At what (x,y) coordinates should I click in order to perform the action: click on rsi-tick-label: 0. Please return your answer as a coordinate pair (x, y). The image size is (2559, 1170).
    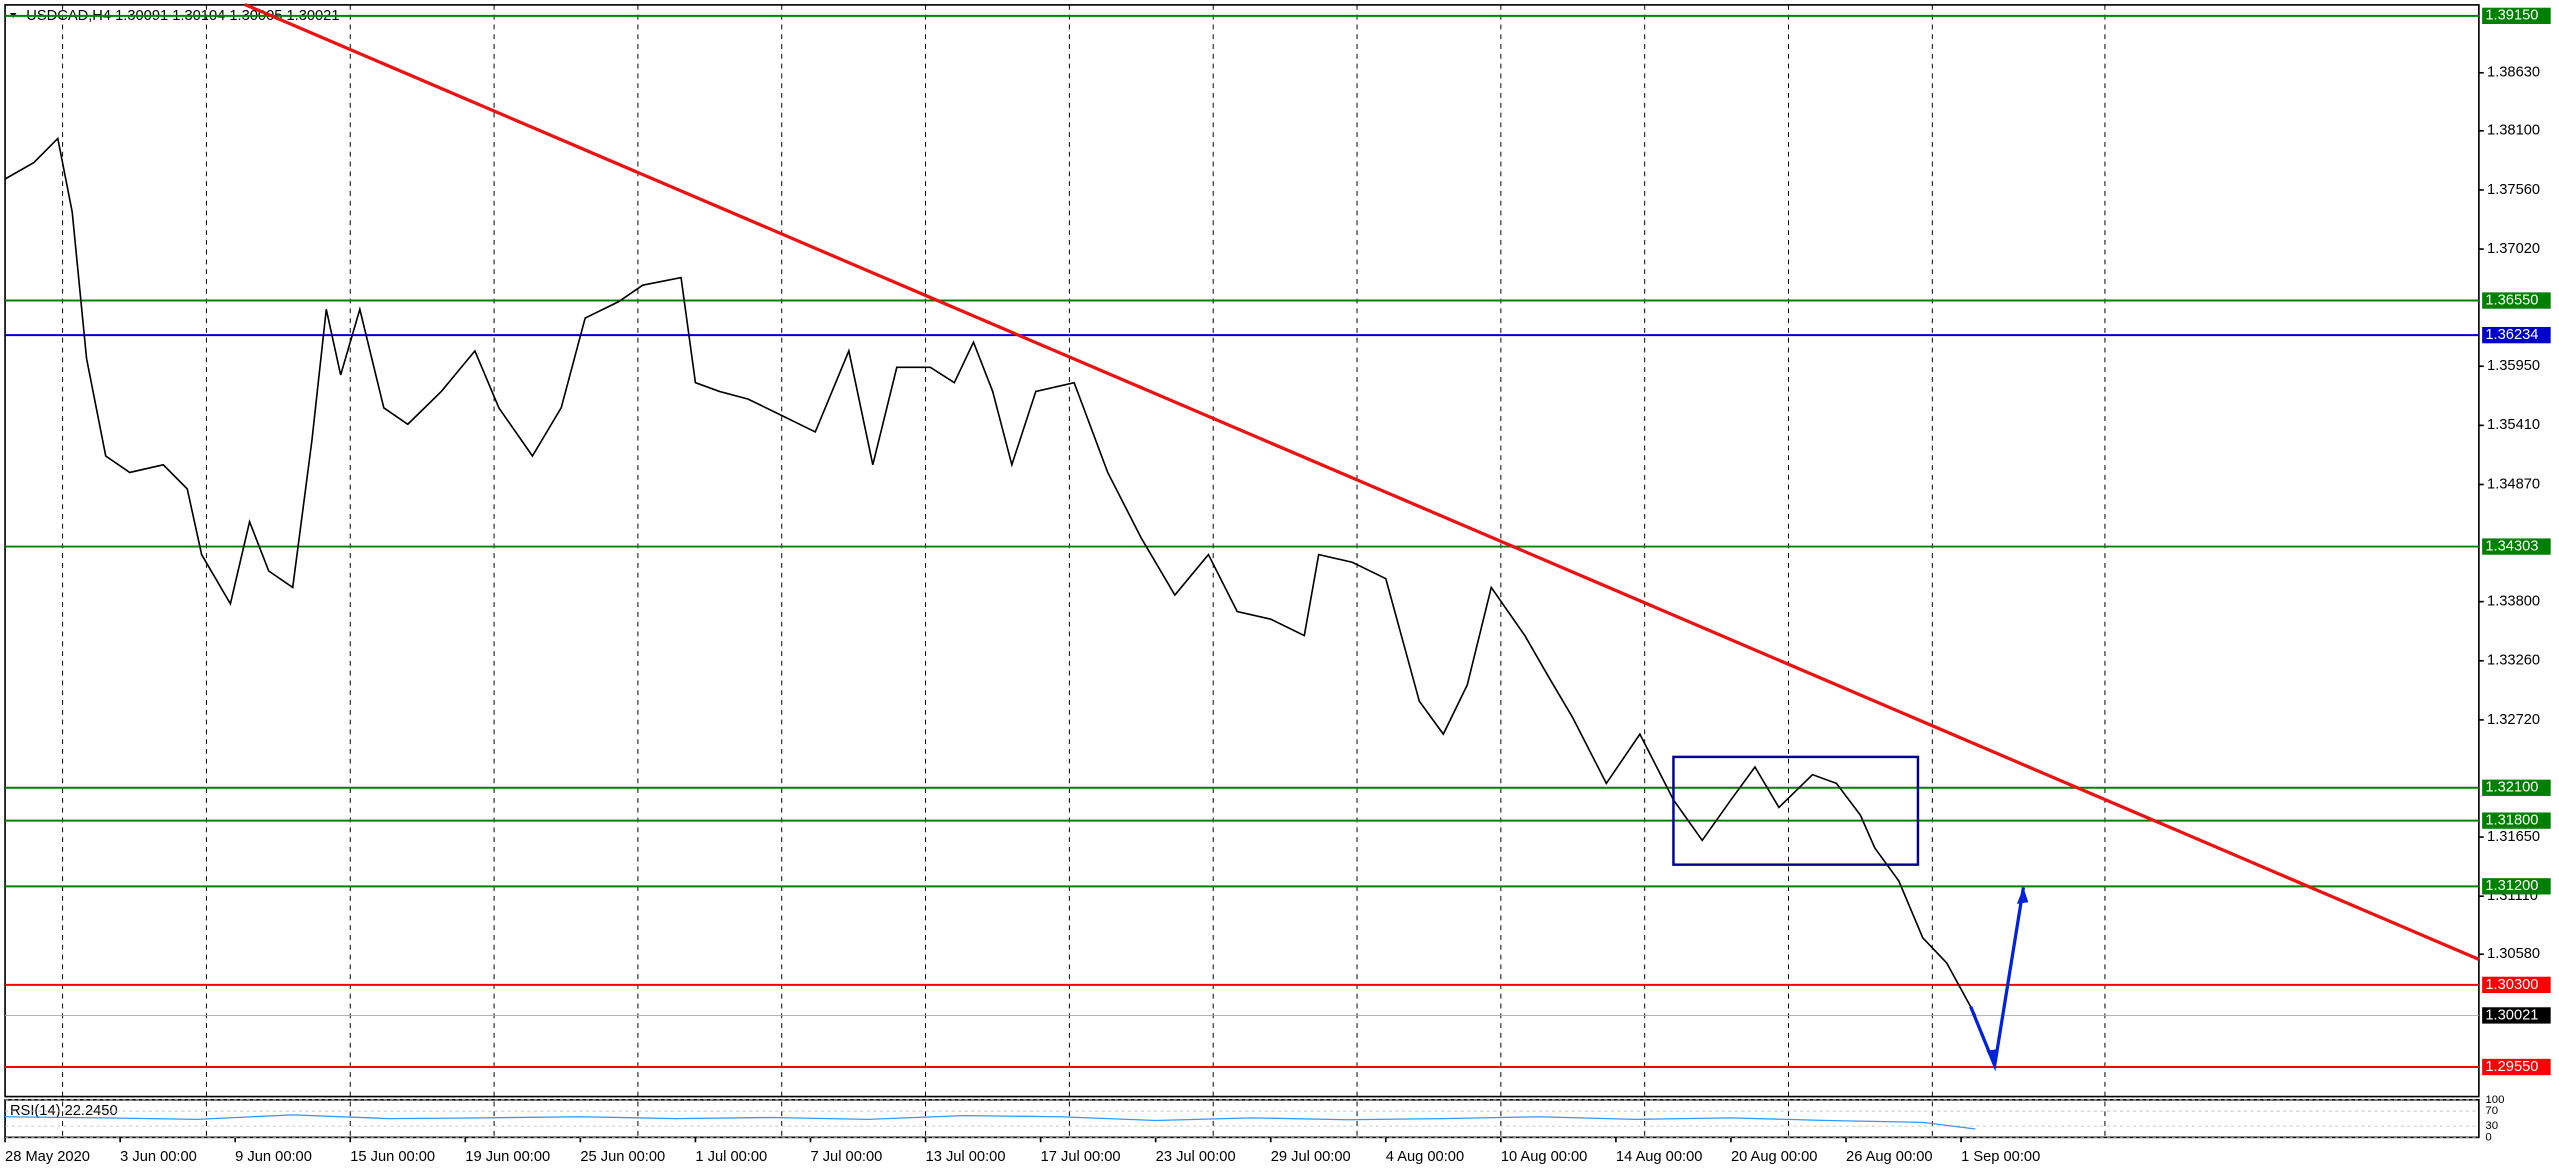
    Looking at the image, I should click on (2488, 1137).